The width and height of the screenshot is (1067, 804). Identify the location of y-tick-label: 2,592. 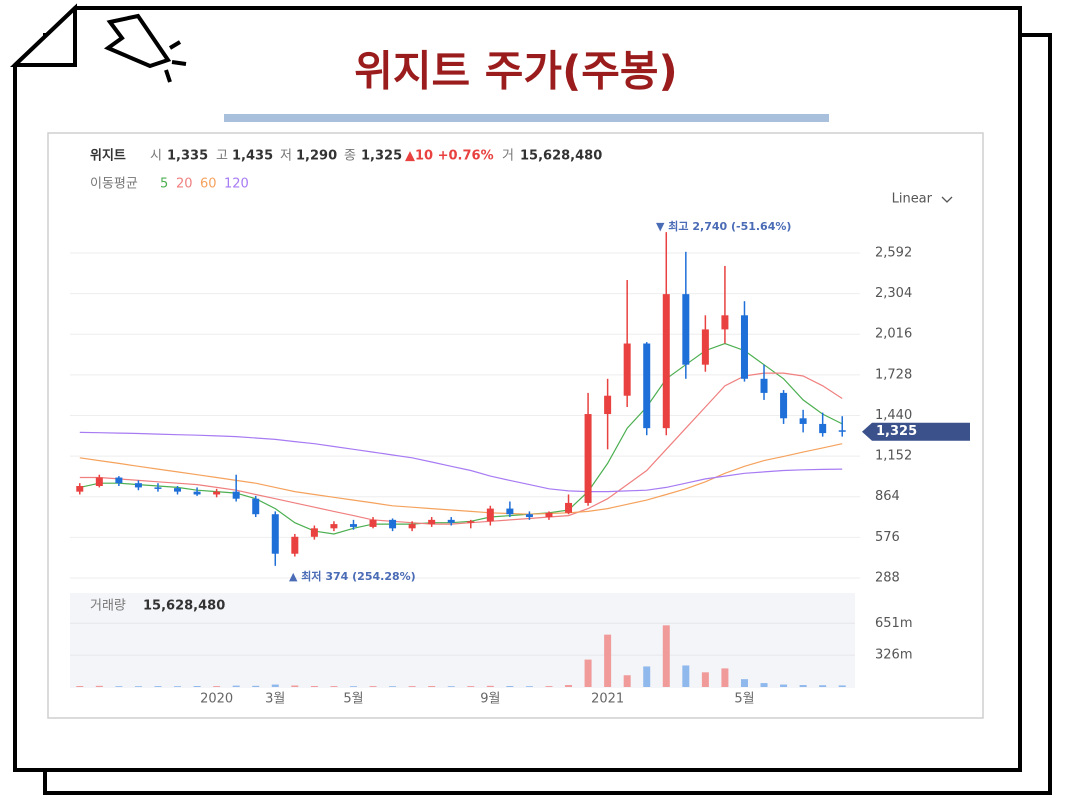
(893, 252).